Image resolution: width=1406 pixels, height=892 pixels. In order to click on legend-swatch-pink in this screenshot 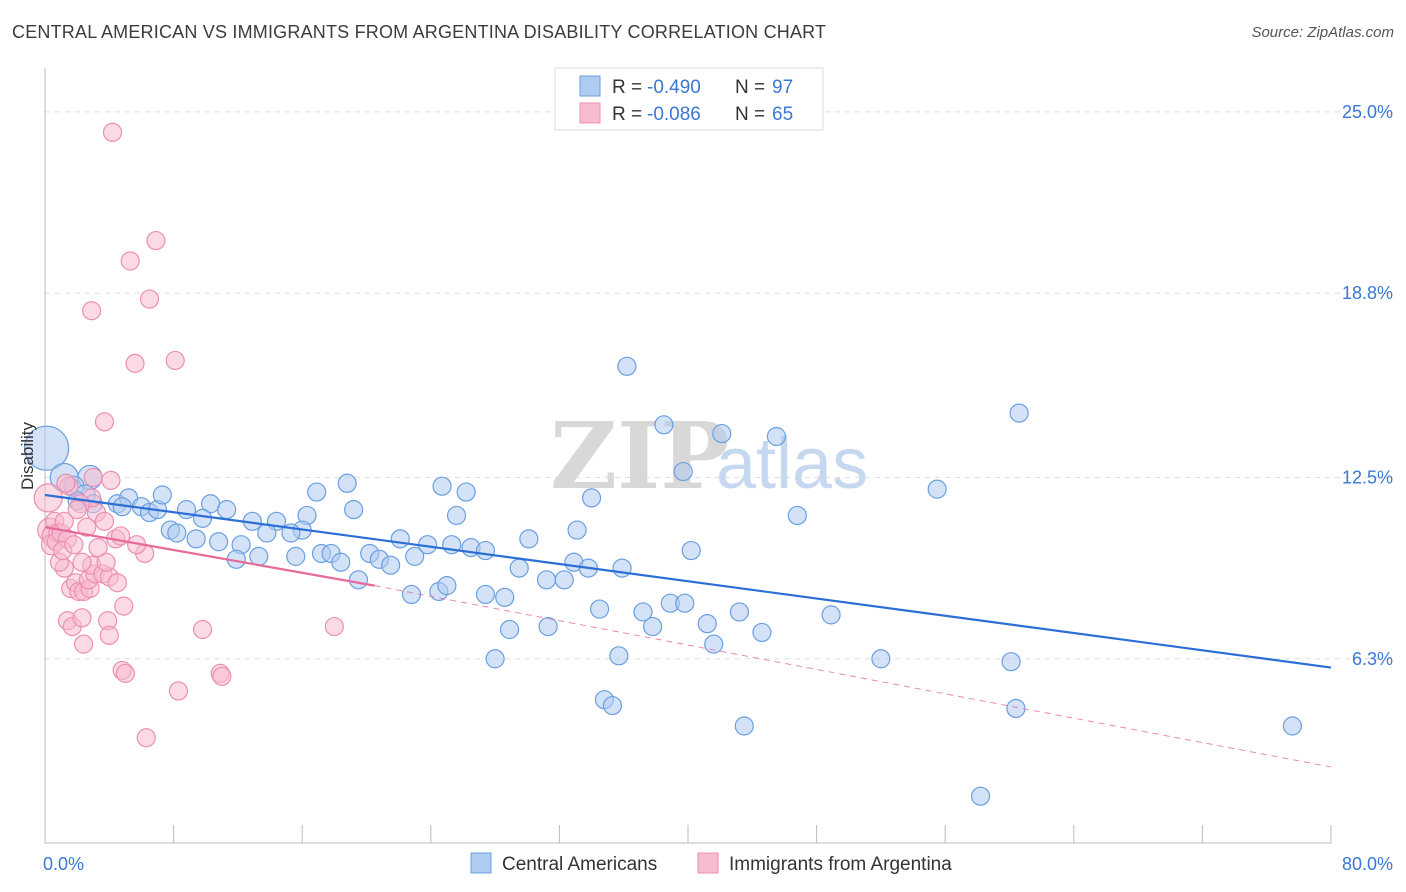, I will do `click(590, 113)`.